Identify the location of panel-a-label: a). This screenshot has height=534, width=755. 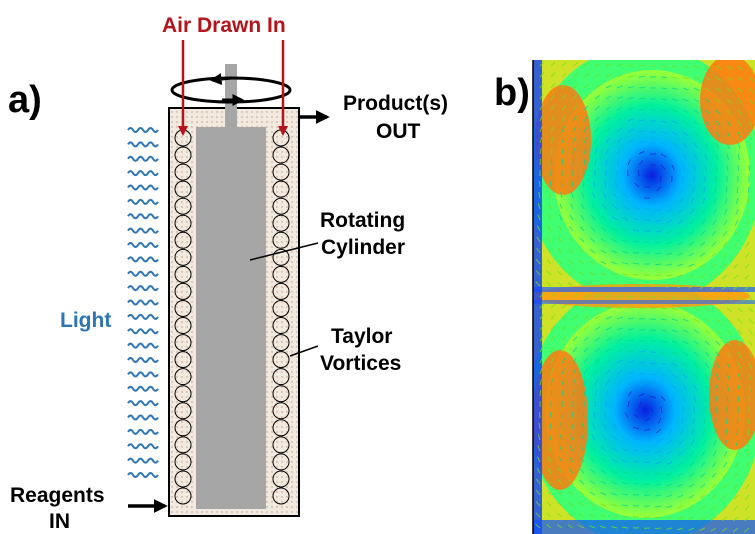
(25, 100).